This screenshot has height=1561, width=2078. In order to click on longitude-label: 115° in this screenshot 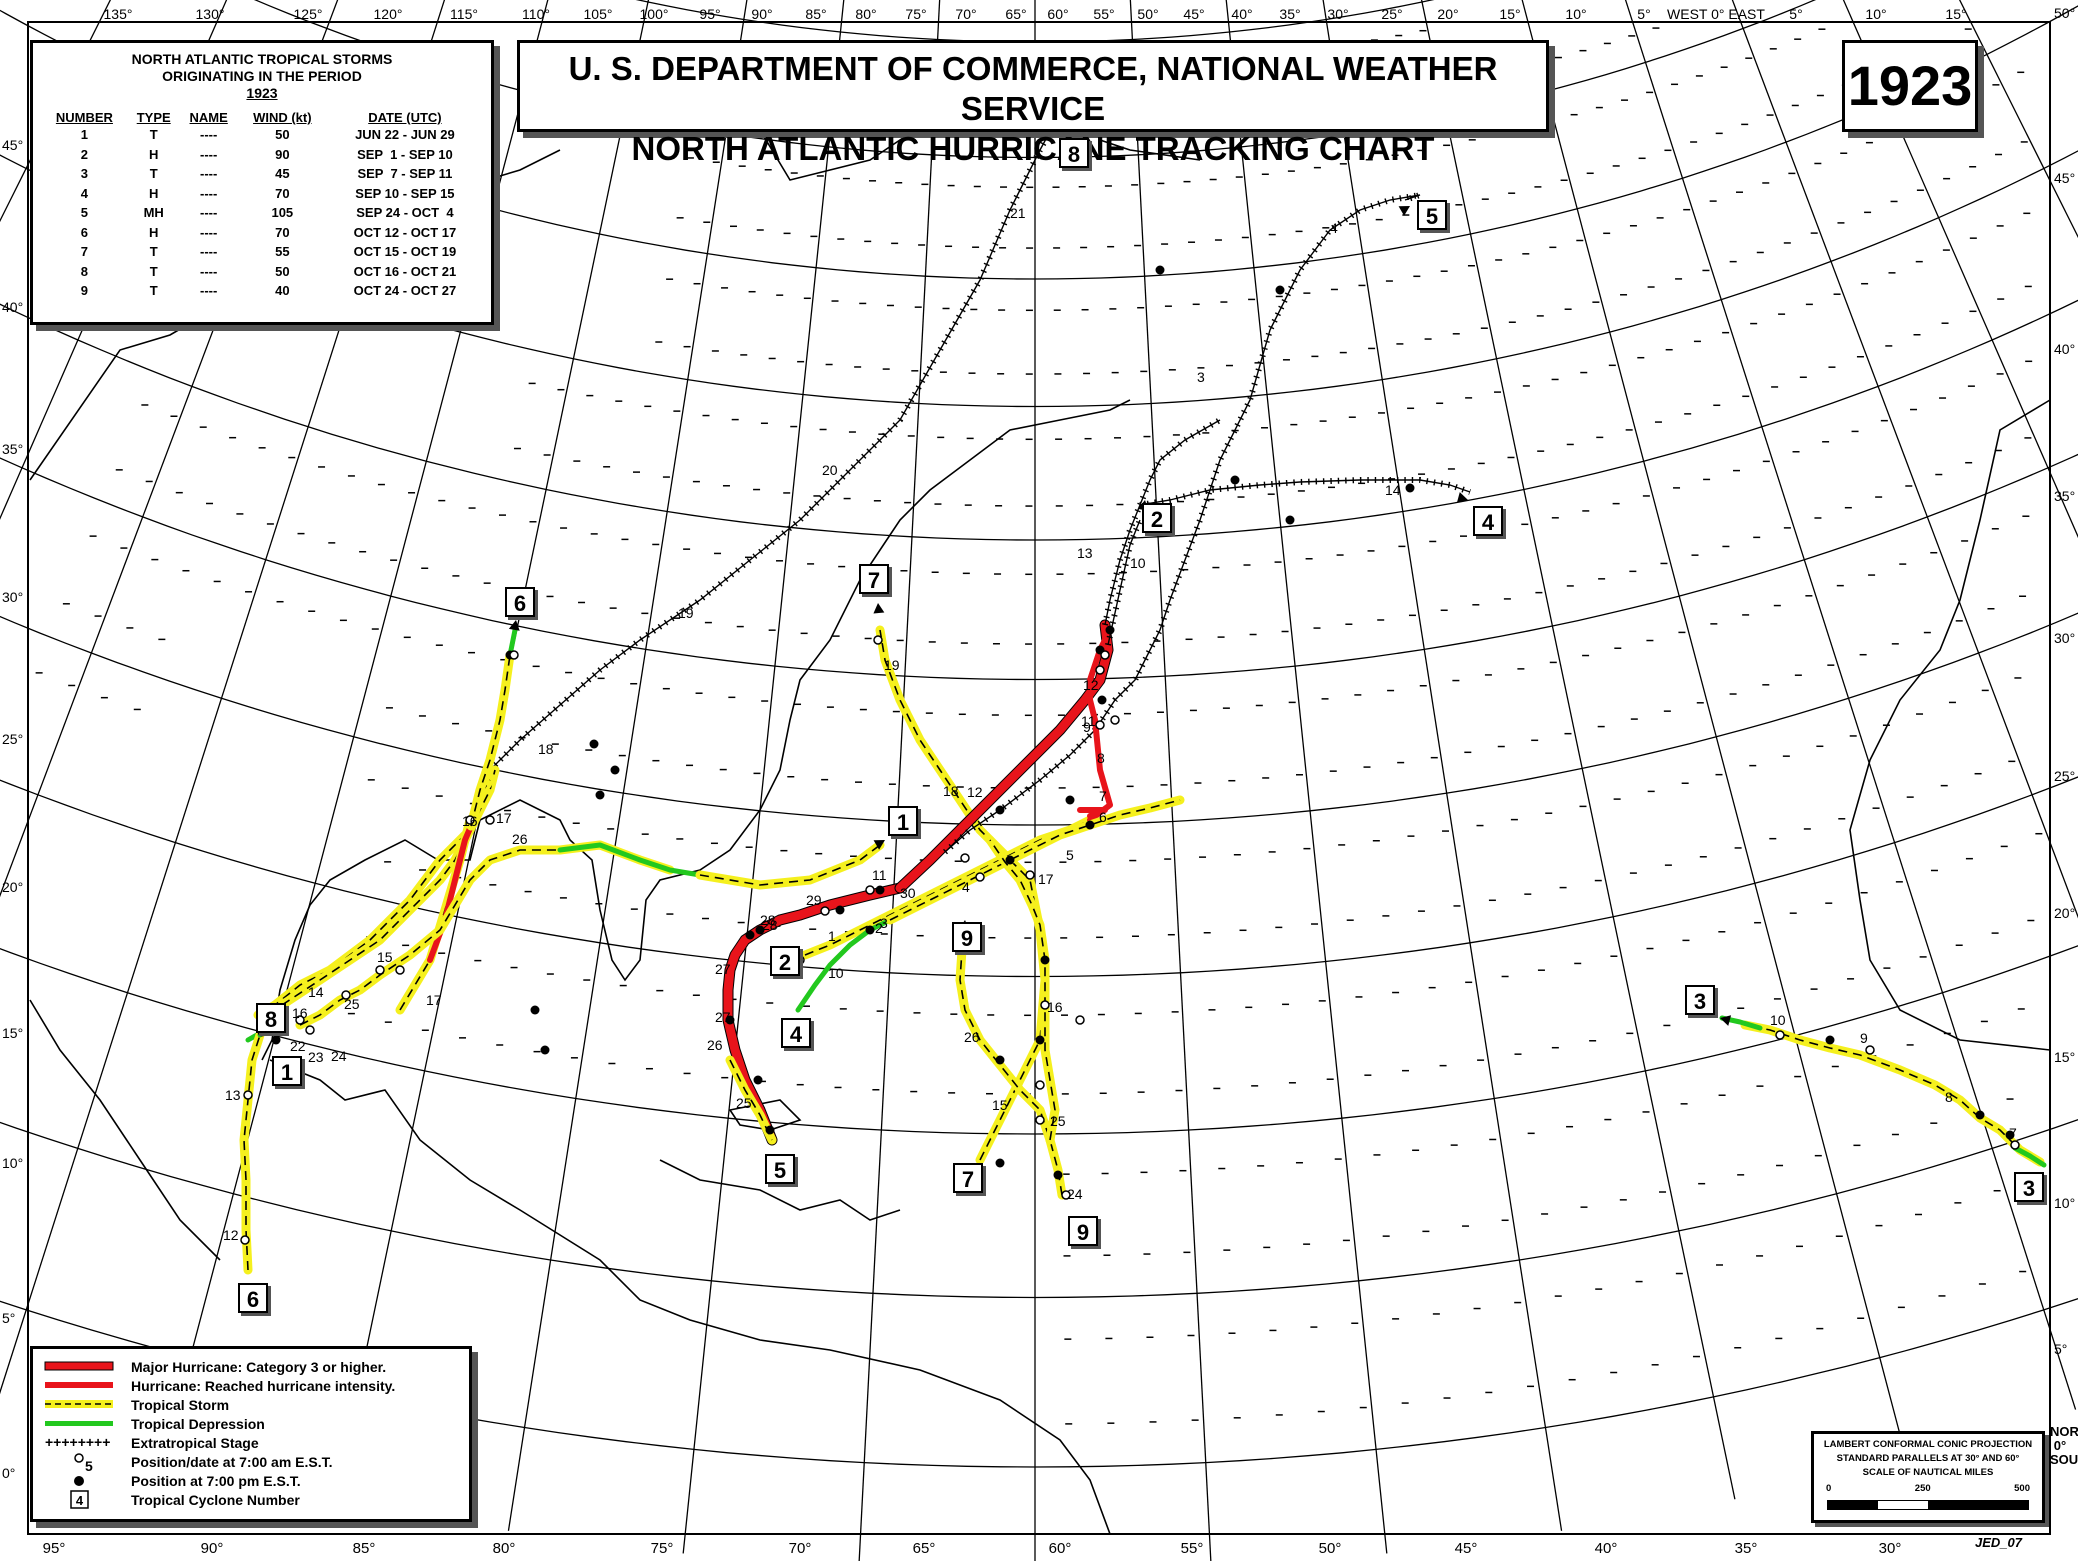, I will do `click(464, 14)`.